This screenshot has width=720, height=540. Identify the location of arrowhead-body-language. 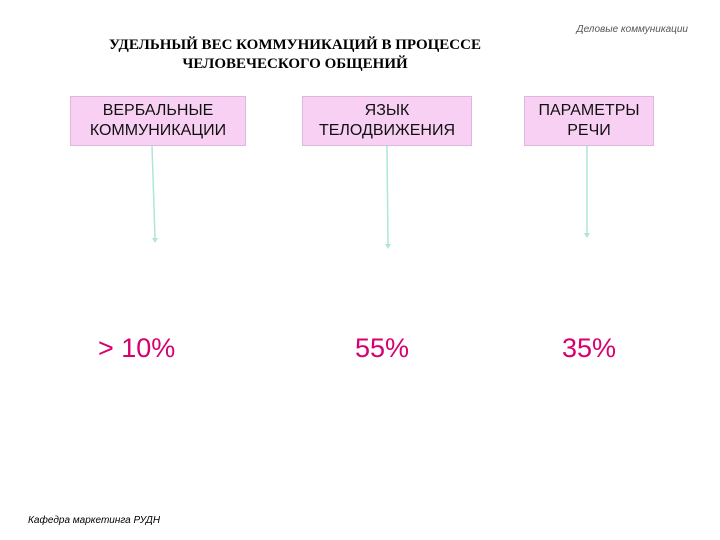
(388, 246).